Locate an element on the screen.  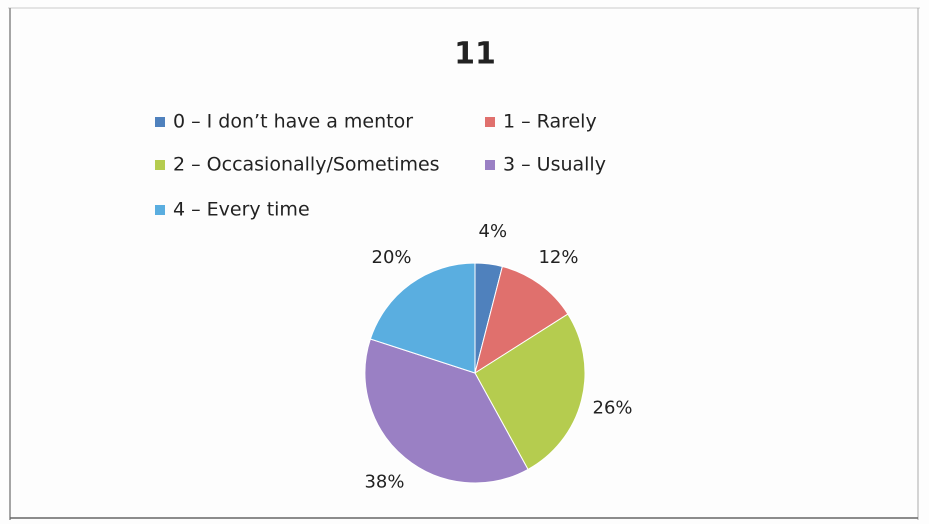
data-label: 26% is located at coordinates (613, 407).